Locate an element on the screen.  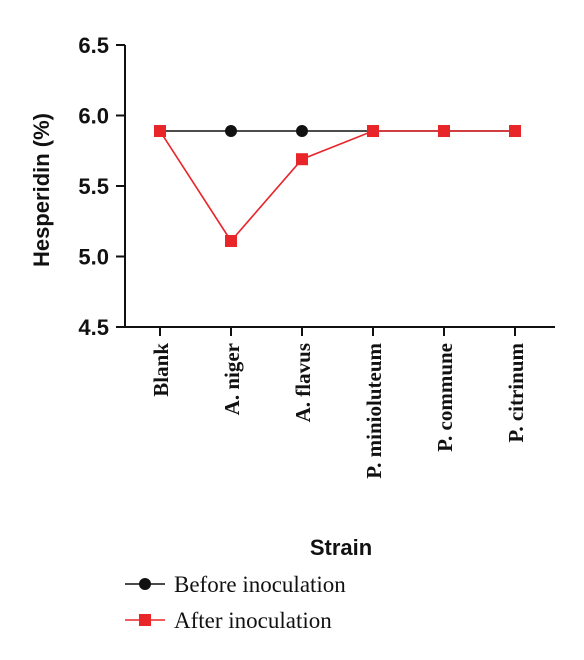
y-axis-ticks: 4.5 5.0 5.5 6.0 6.5 is located at coordinates (101, 186).